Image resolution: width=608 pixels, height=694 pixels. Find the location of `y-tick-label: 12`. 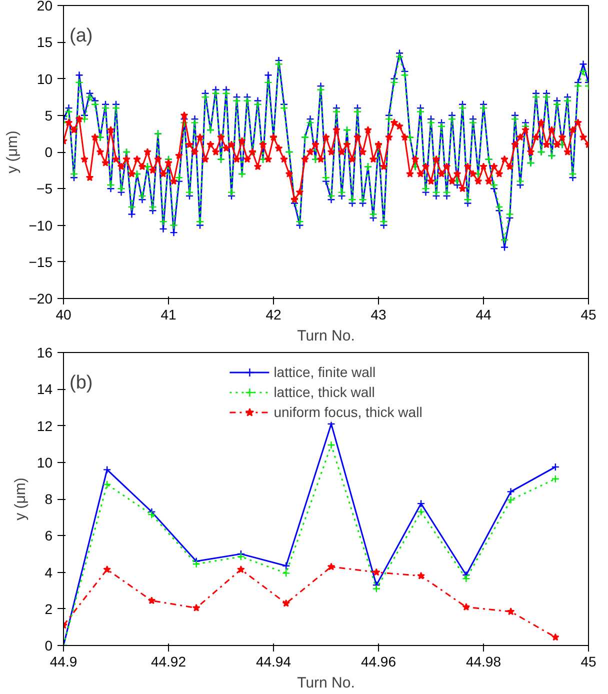

y-tick-label: 12 is located at coordinates (44, 426).